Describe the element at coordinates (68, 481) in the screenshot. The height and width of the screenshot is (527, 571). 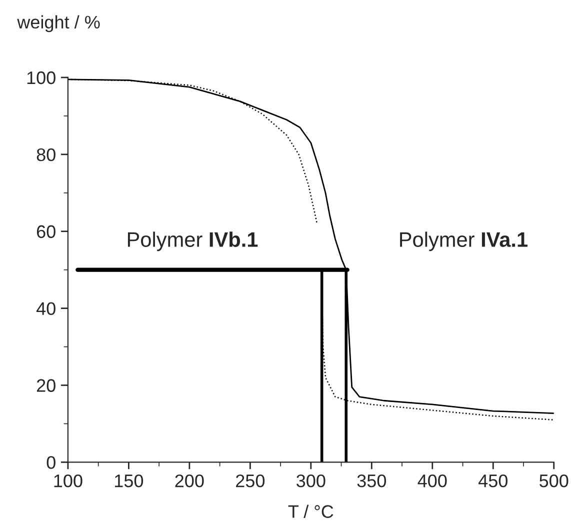
I see `x-tick-label: 100` at that location.